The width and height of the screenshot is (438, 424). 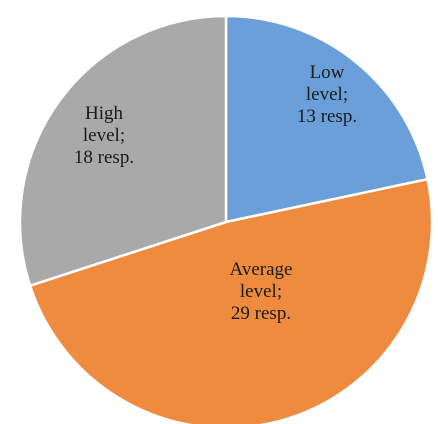 I want to click on pie-label-line: 18 resp., so click(x=104, y=157).